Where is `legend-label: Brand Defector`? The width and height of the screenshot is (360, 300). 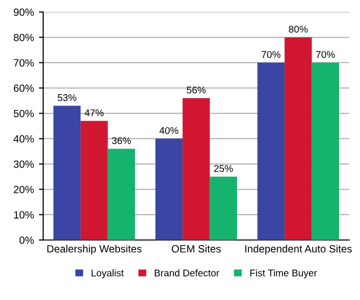
legend-label: Brand Defector is located at coordinates (187, 272).